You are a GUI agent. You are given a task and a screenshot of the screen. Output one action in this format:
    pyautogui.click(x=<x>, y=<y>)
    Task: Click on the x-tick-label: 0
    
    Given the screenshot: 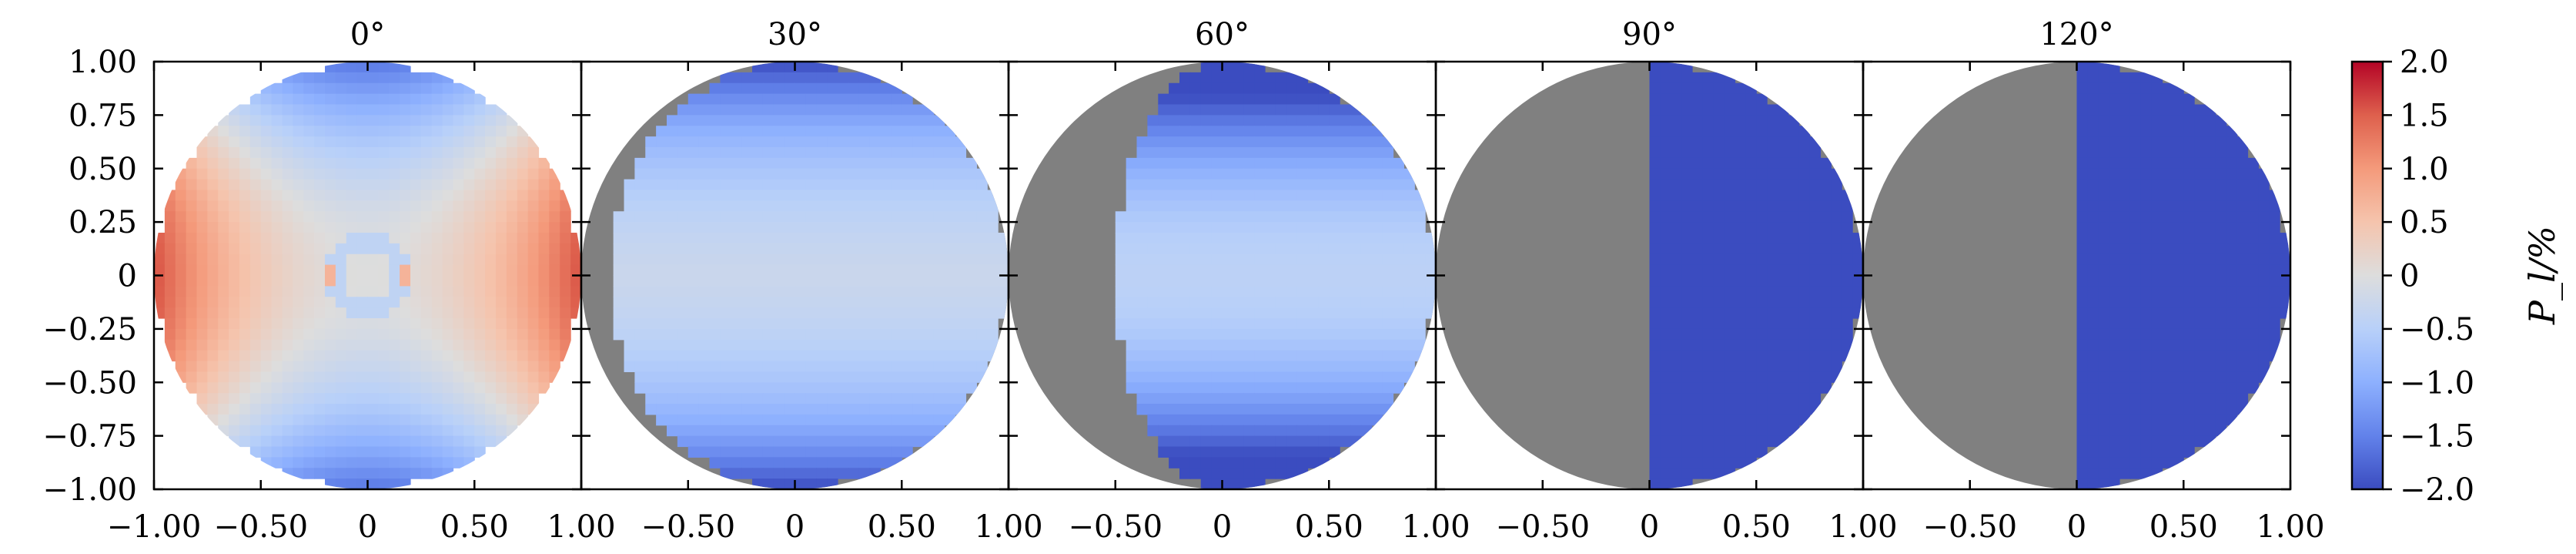 What is the action you would take?
    pyautogui.click(x=1650, y=527)
    